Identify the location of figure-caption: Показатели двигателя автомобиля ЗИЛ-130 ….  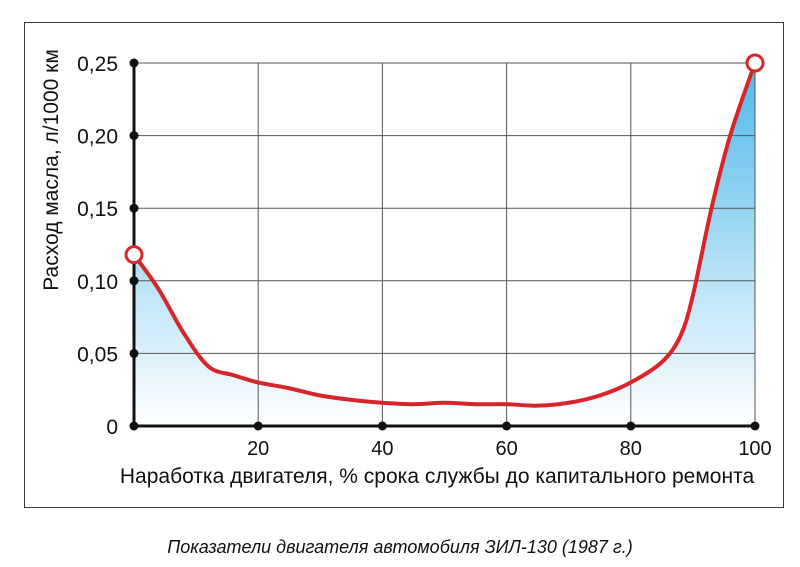
(400, 547).